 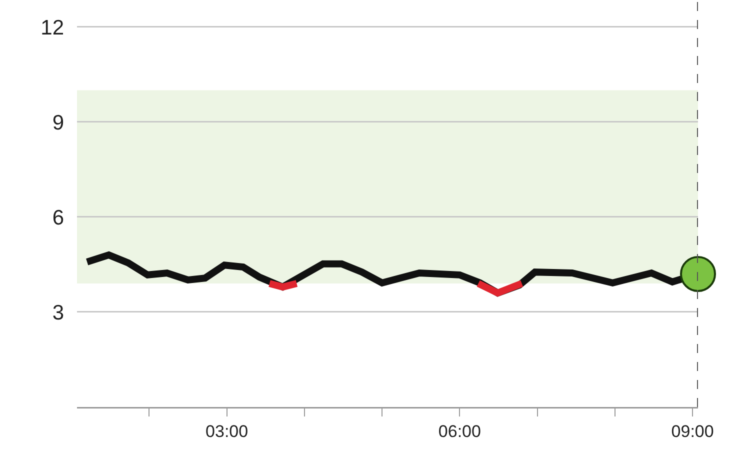 What do you see at coordinates (58, 312) in the screenshot?
I see `y-tick-label: 3` at bounding box center [58, 312].